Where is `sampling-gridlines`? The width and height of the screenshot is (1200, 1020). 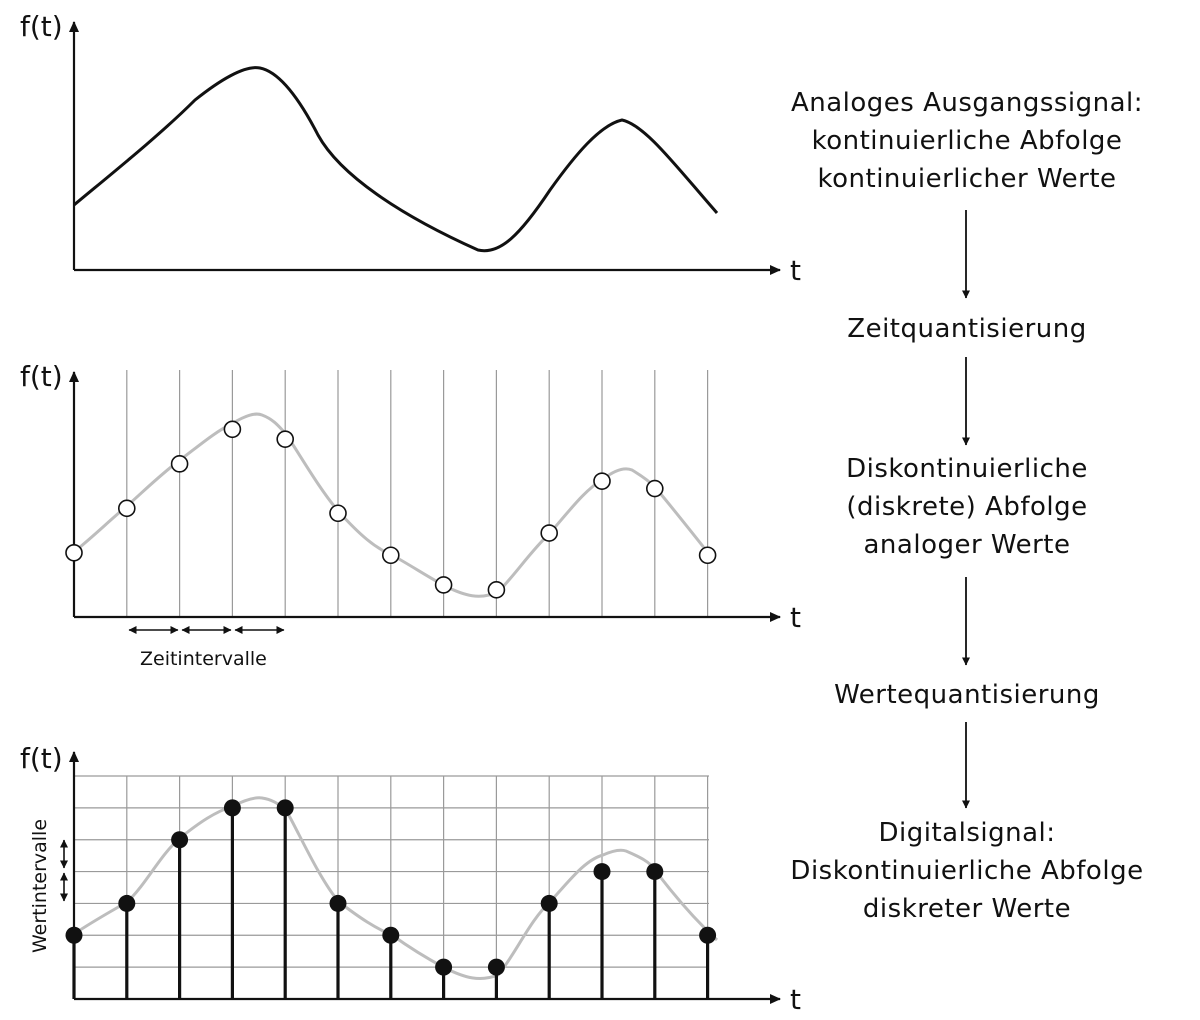
sampling-gridlines is located at coordinates (417, 493).